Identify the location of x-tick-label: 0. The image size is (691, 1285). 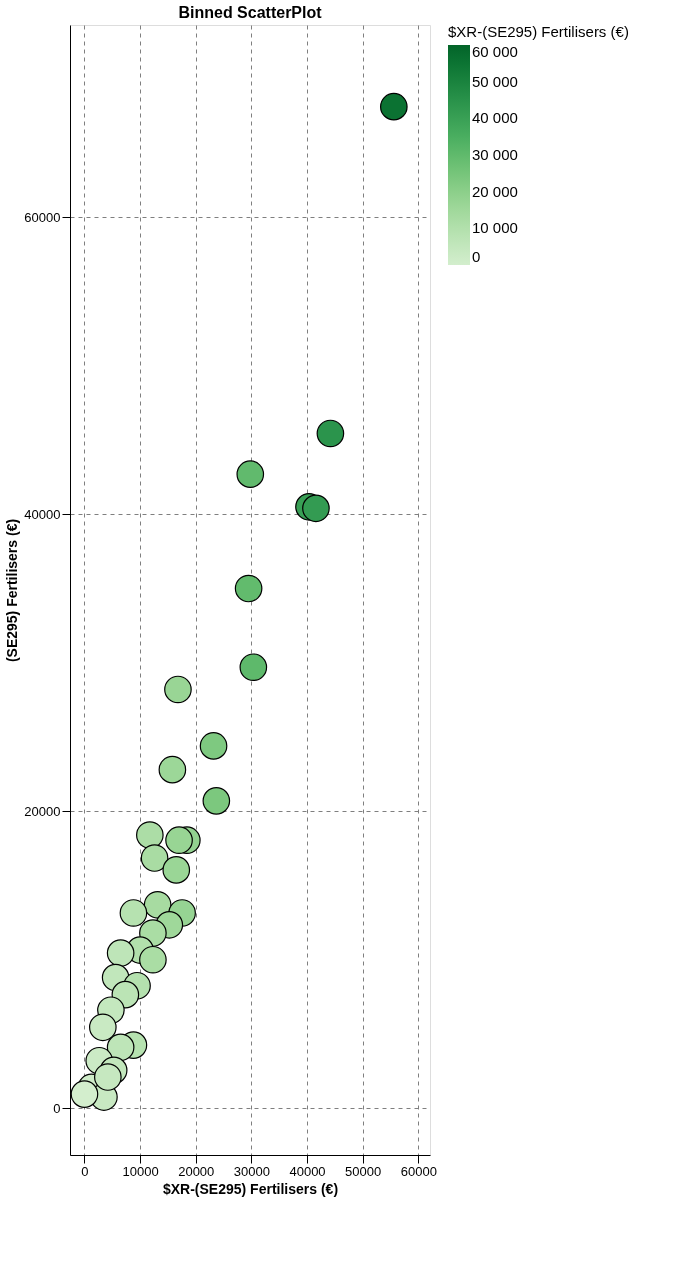
(85, 1171).